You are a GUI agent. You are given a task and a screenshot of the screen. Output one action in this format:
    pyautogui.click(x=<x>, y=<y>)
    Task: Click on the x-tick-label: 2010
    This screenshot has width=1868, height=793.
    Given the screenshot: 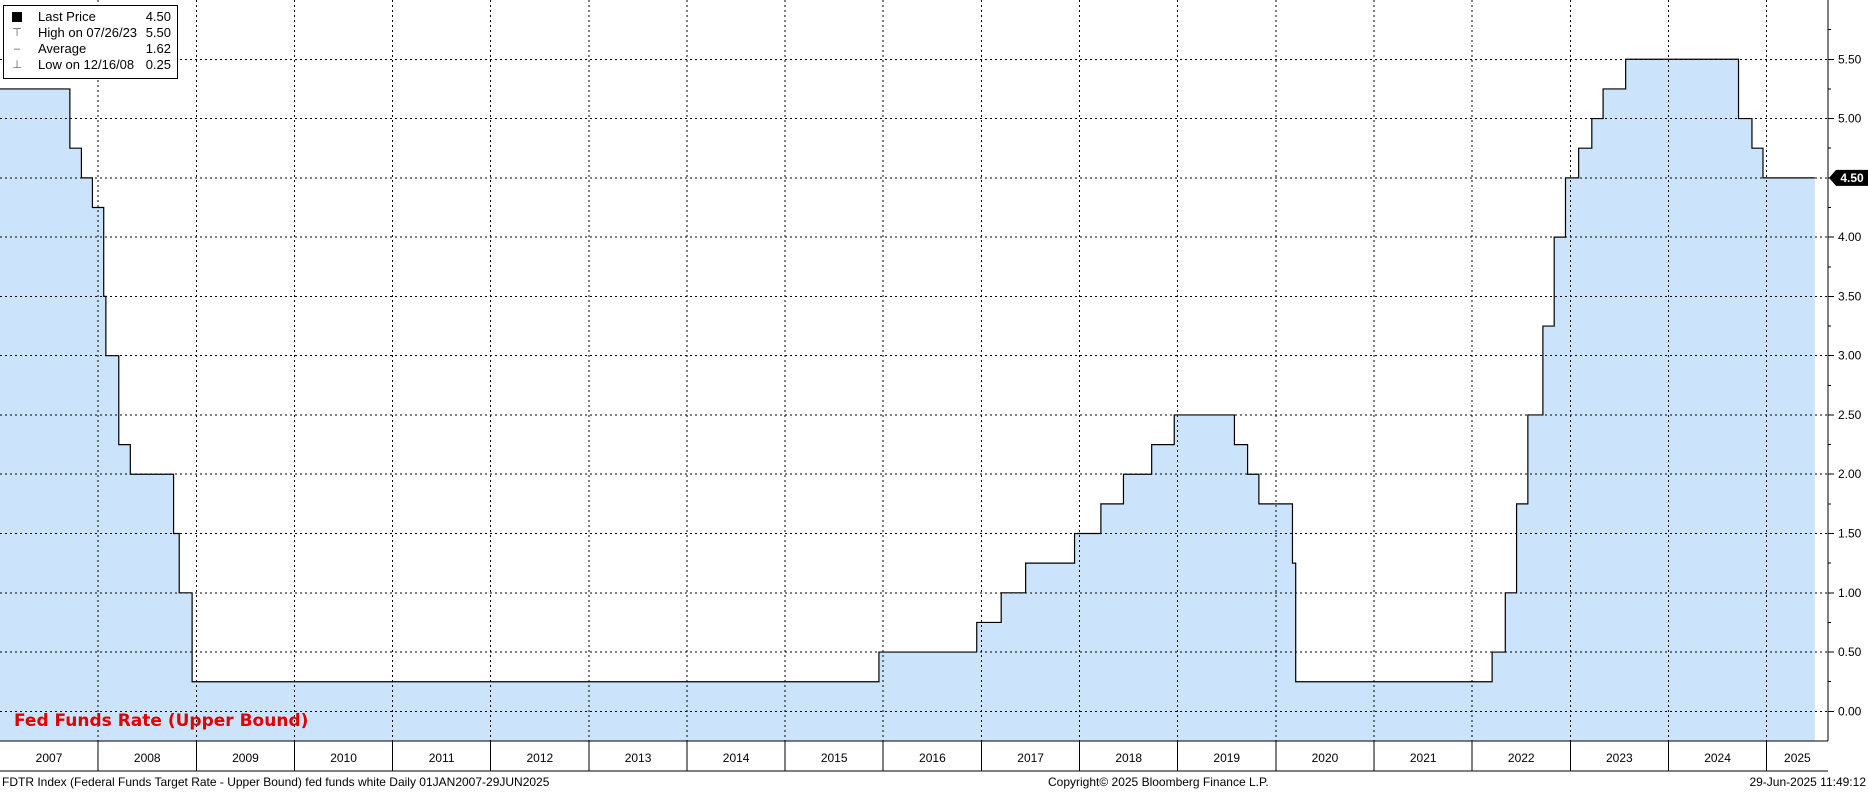 What is the action you would take?
    pyautogui.click(x=343, y=758)
    